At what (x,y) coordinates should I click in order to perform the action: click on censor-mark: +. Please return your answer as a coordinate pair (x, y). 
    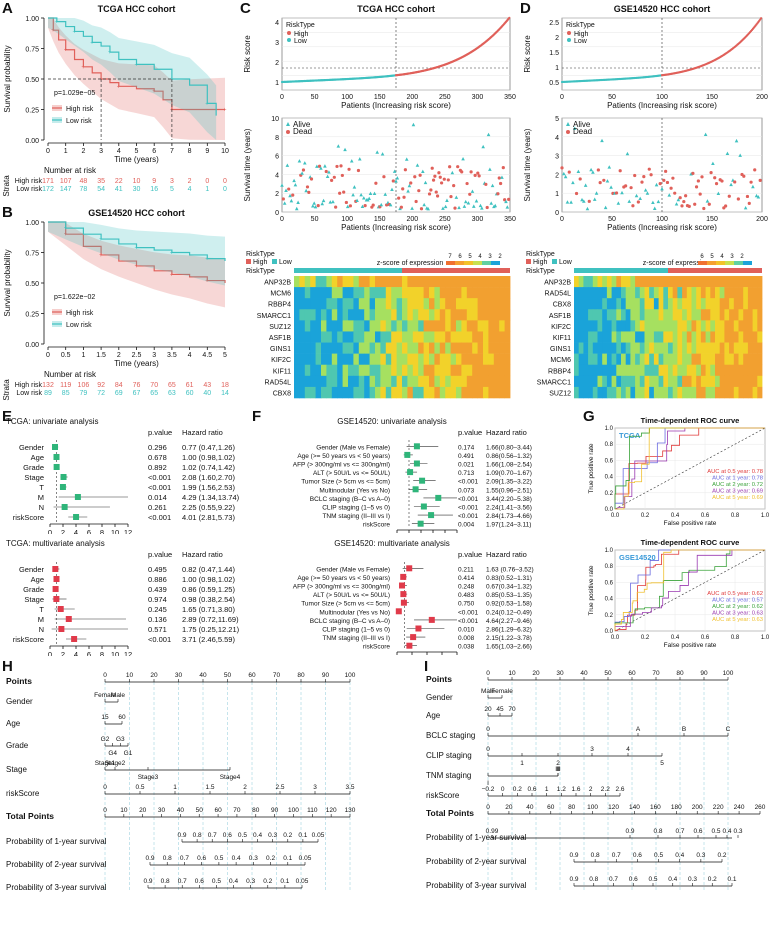
    Looking at the image, I should click on (75, 32).